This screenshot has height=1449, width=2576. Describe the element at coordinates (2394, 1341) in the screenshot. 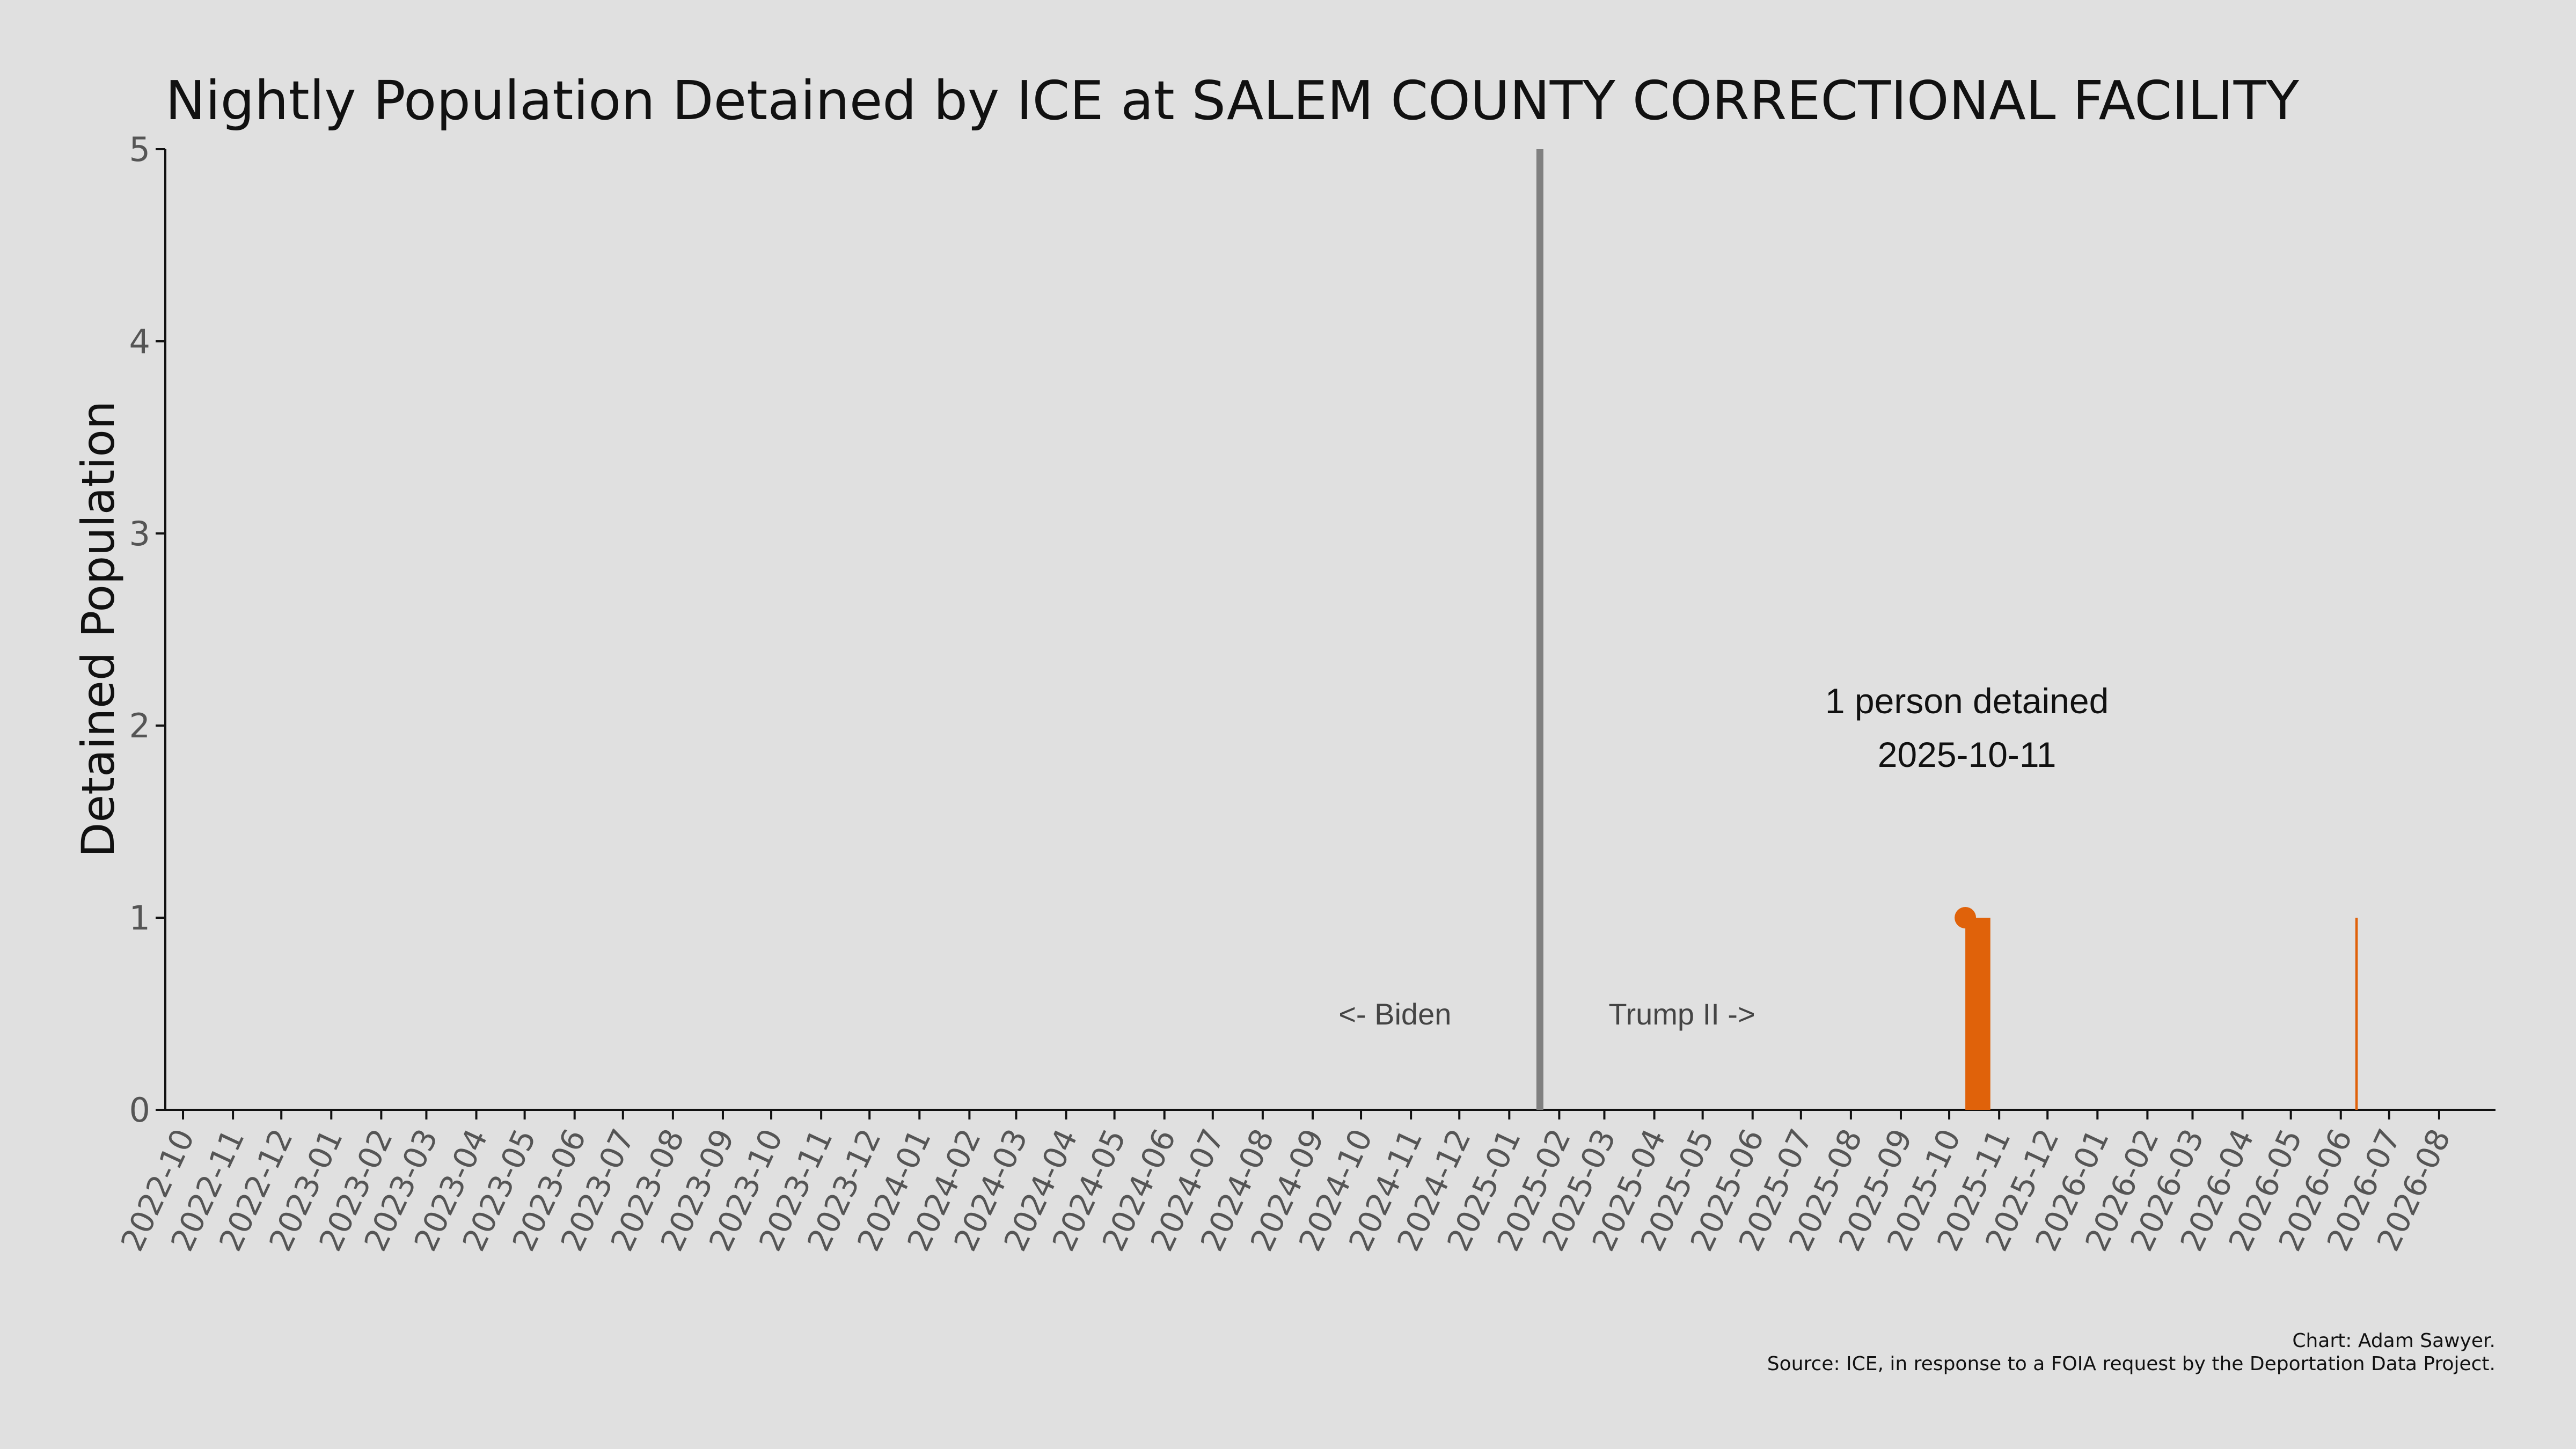

I see `credit-line: Chart: Adam Sawyer.` at that location.